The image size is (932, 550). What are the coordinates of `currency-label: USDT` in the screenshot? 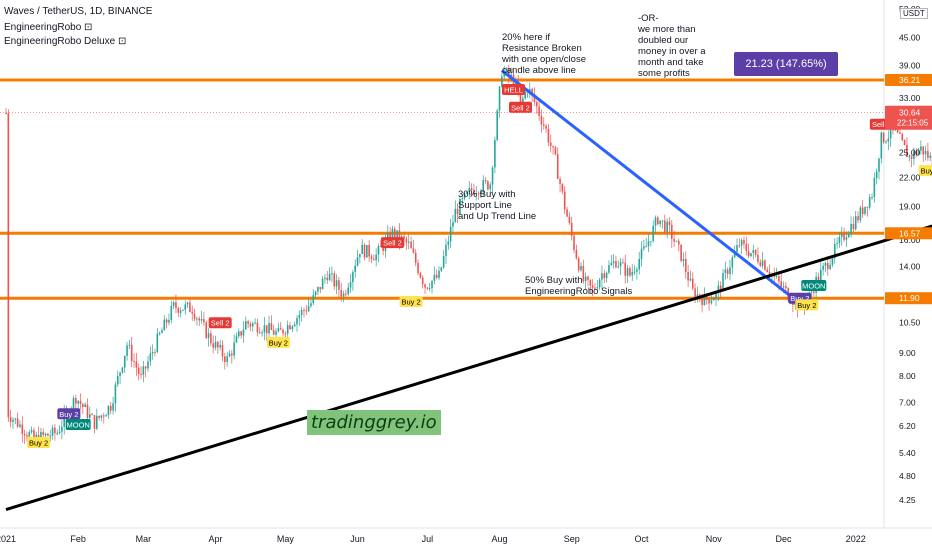 It's located at (914, 13).